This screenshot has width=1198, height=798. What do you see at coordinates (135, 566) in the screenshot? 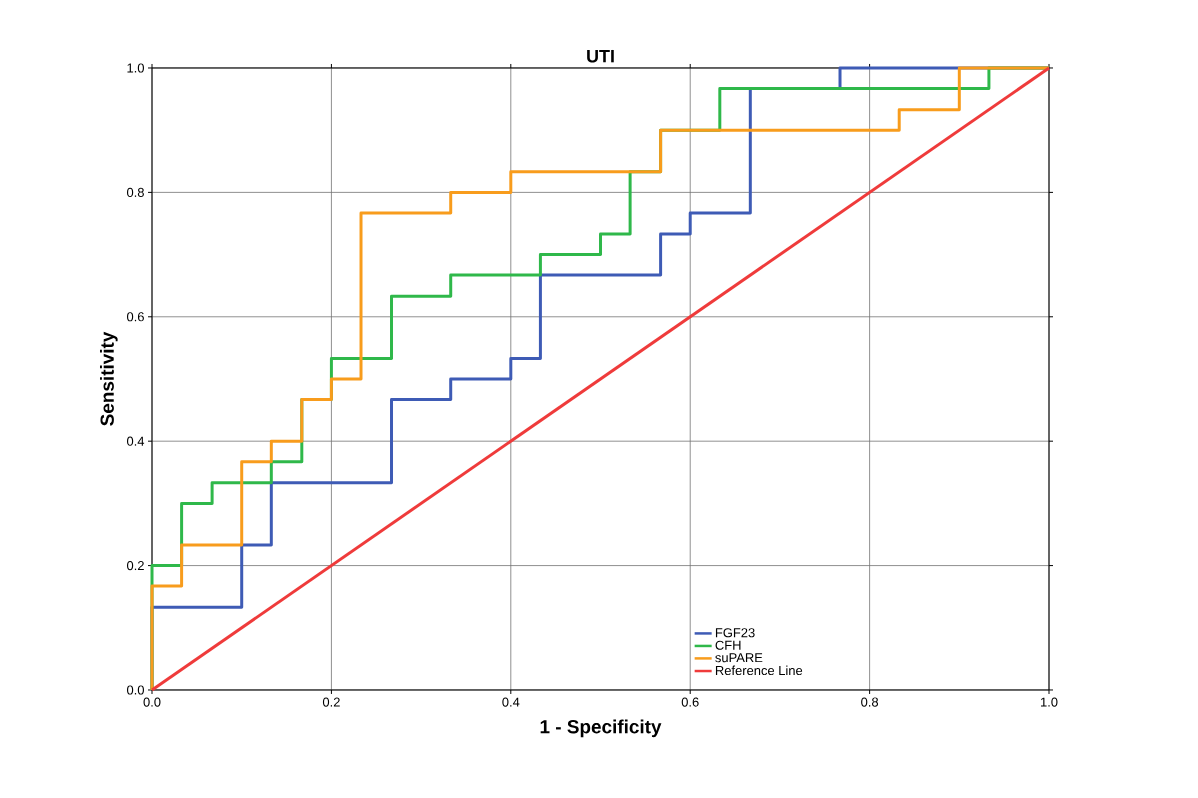
I see `y-tick-label: 0.2` at bounding box center [135, 566].